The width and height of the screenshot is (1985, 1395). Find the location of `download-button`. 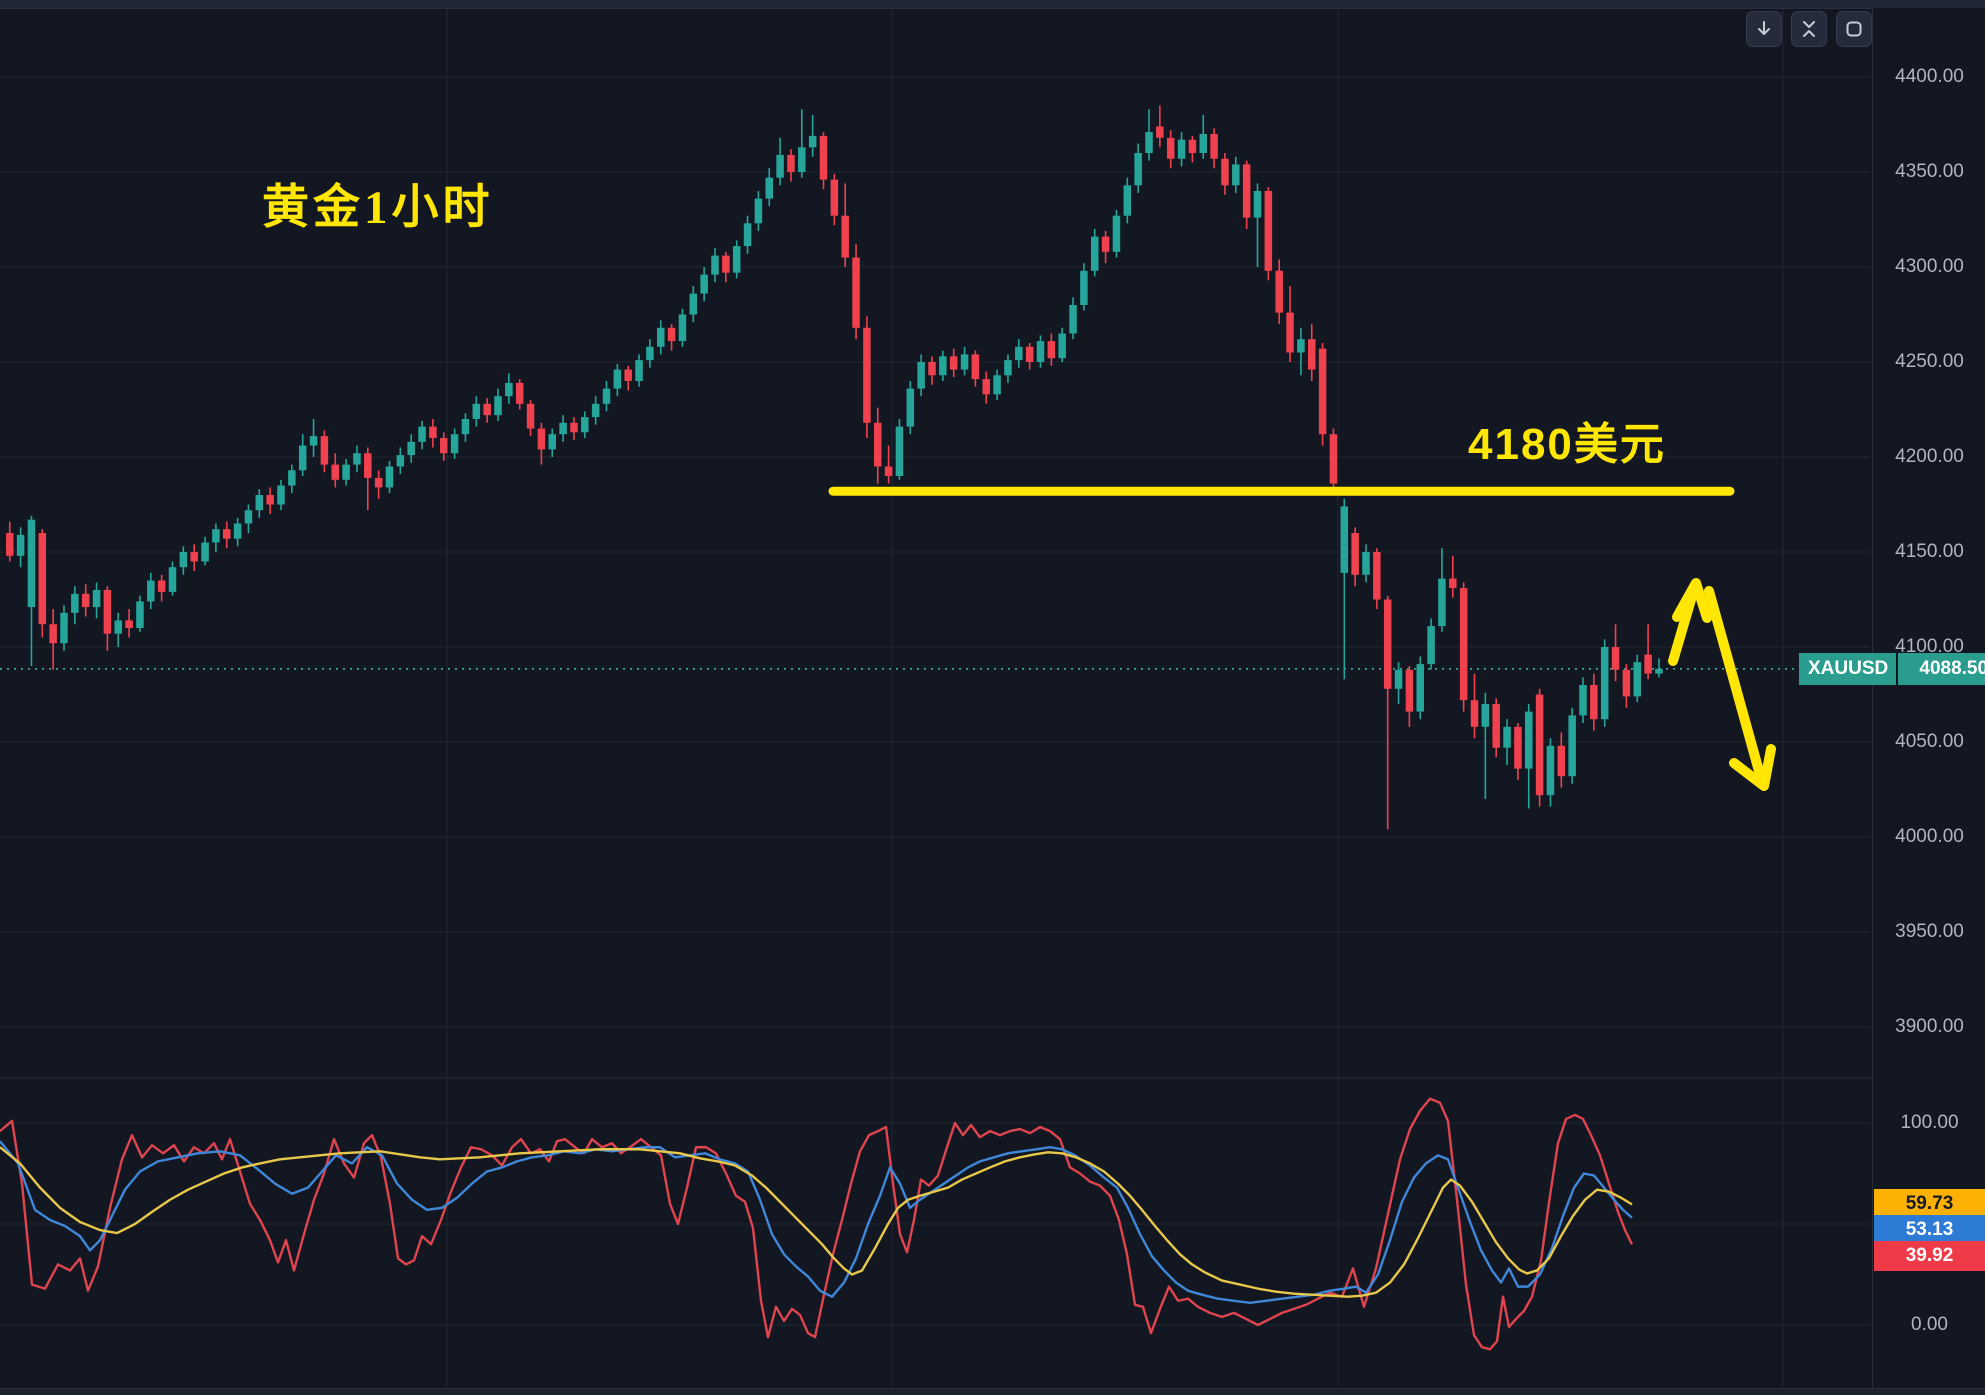

download-button is located at coordinates (1764, 29).